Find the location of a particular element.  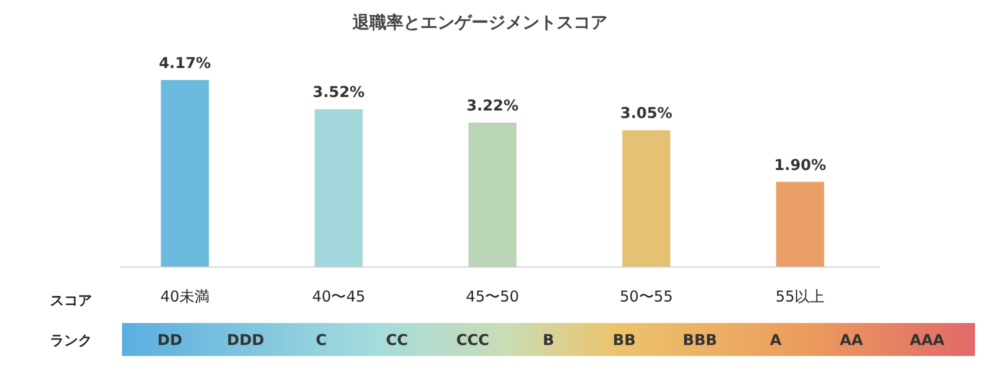

x-tick-label: 40〜45 is located at coordinates (339, 297).